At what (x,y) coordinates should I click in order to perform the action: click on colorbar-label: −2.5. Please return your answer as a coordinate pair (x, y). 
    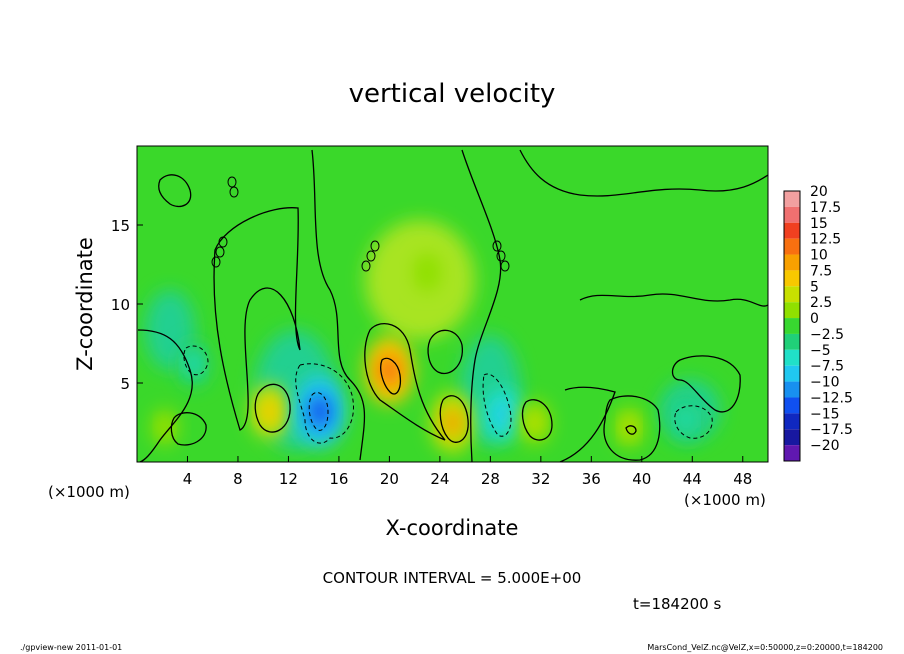
    Looking at the image, I should click on (827, 335).